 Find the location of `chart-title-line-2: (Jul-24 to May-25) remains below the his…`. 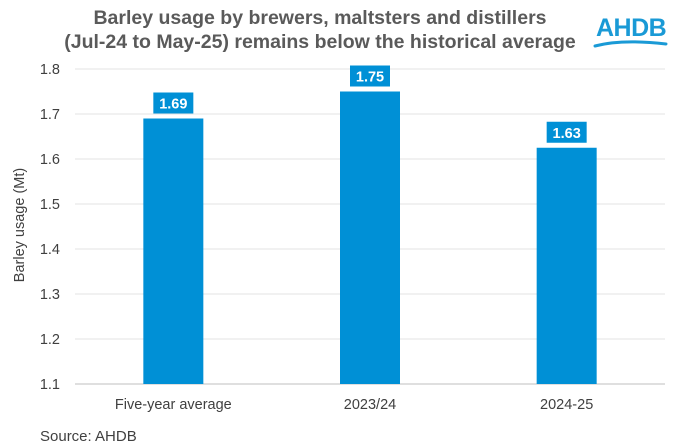

chart-title-line-2: (Jul-24 to May-25) remains below the his… is located at coordinates (320, 42).